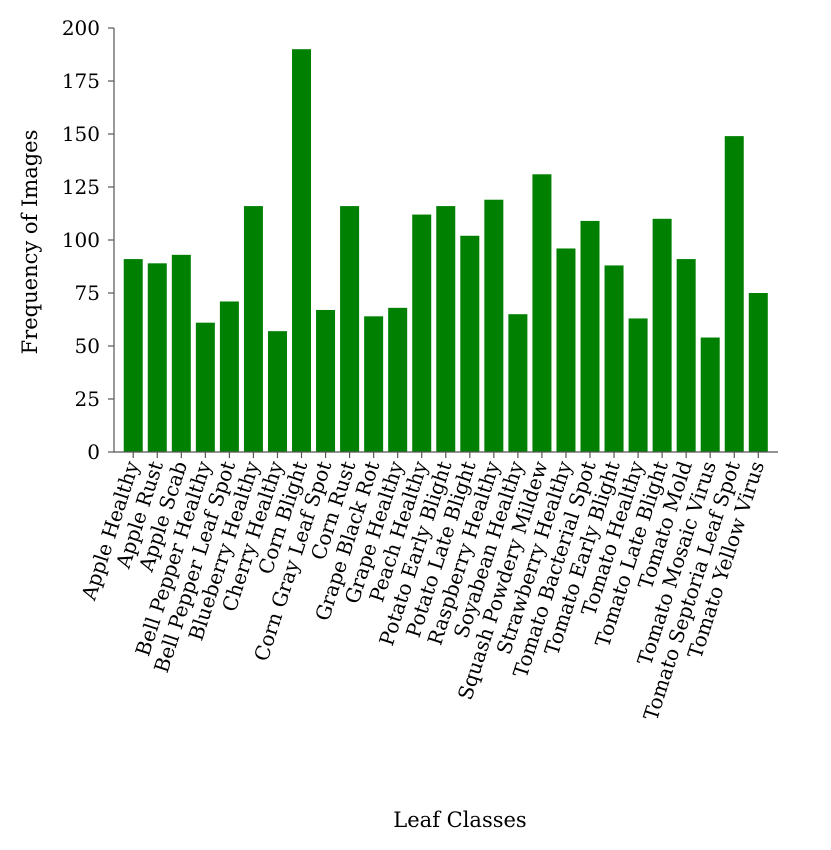 This screenshot has height=850, width=831. I want to click on y-tick-label: 150, so click(81, 134).